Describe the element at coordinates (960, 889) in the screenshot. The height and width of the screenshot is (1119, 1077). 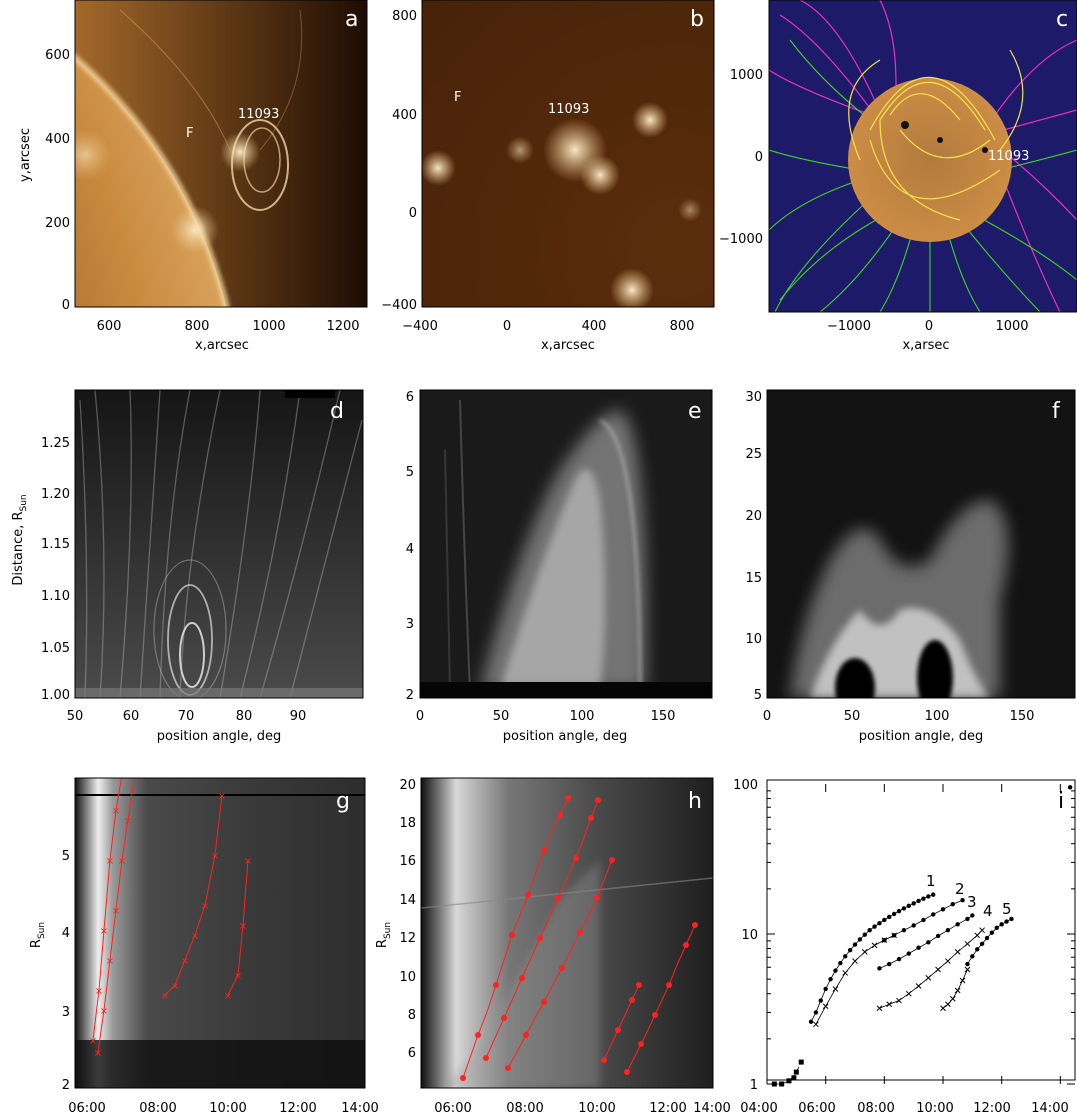
I see `panel-i-curve-label-2: 2` at that location.